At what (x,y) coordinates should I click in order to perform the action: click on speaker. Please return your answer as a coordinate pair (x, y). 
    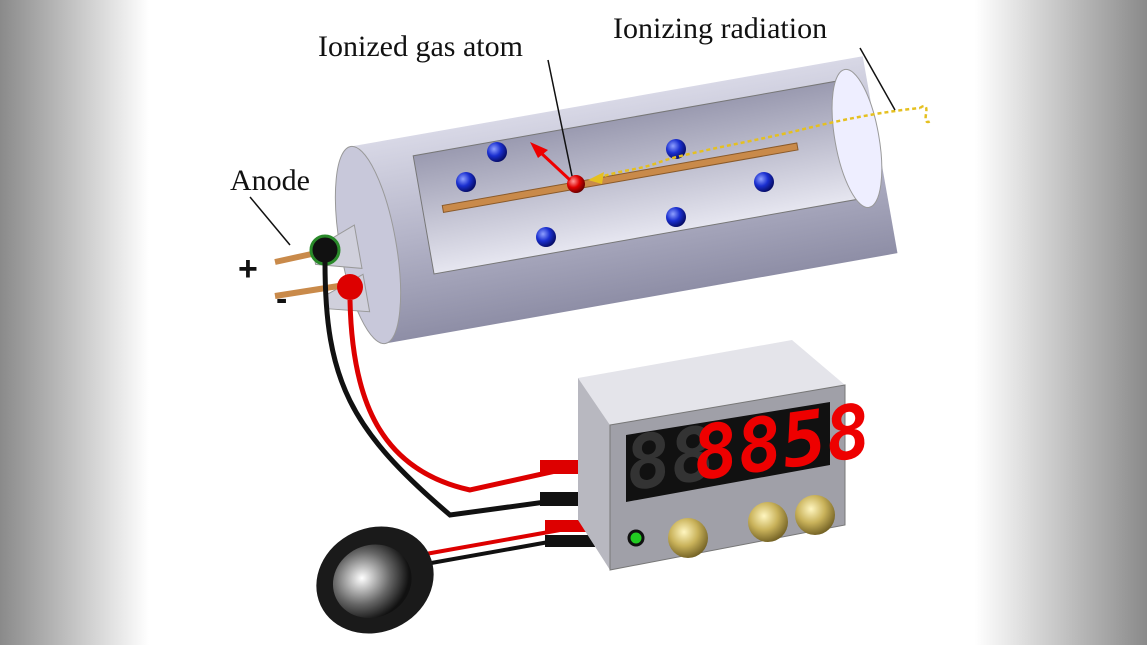
    Looking at the image, I should click on (375, 580).